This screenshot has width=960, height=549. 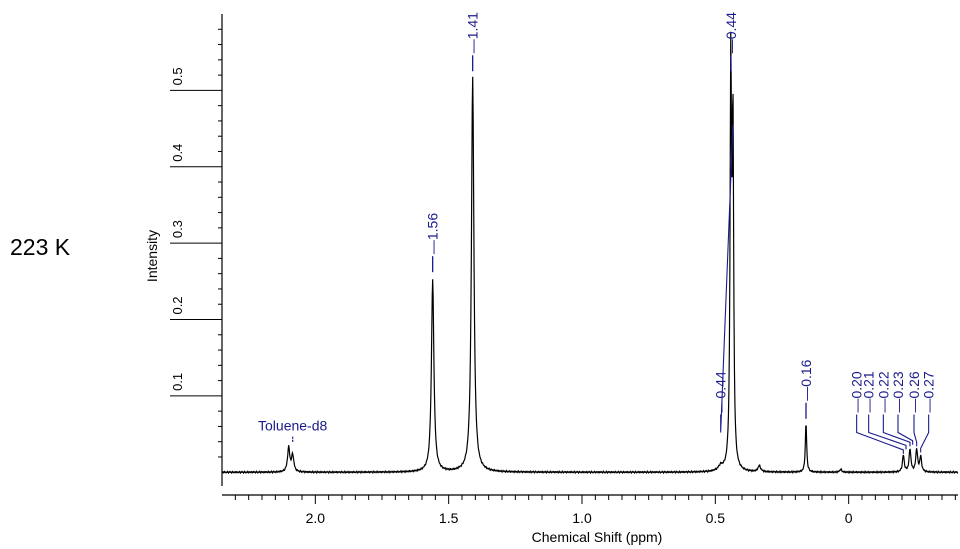 What do you see at coordinates (869, 391) in the screenshot?
I see `peak-label: —0.21` at bounding box center [869, 391].